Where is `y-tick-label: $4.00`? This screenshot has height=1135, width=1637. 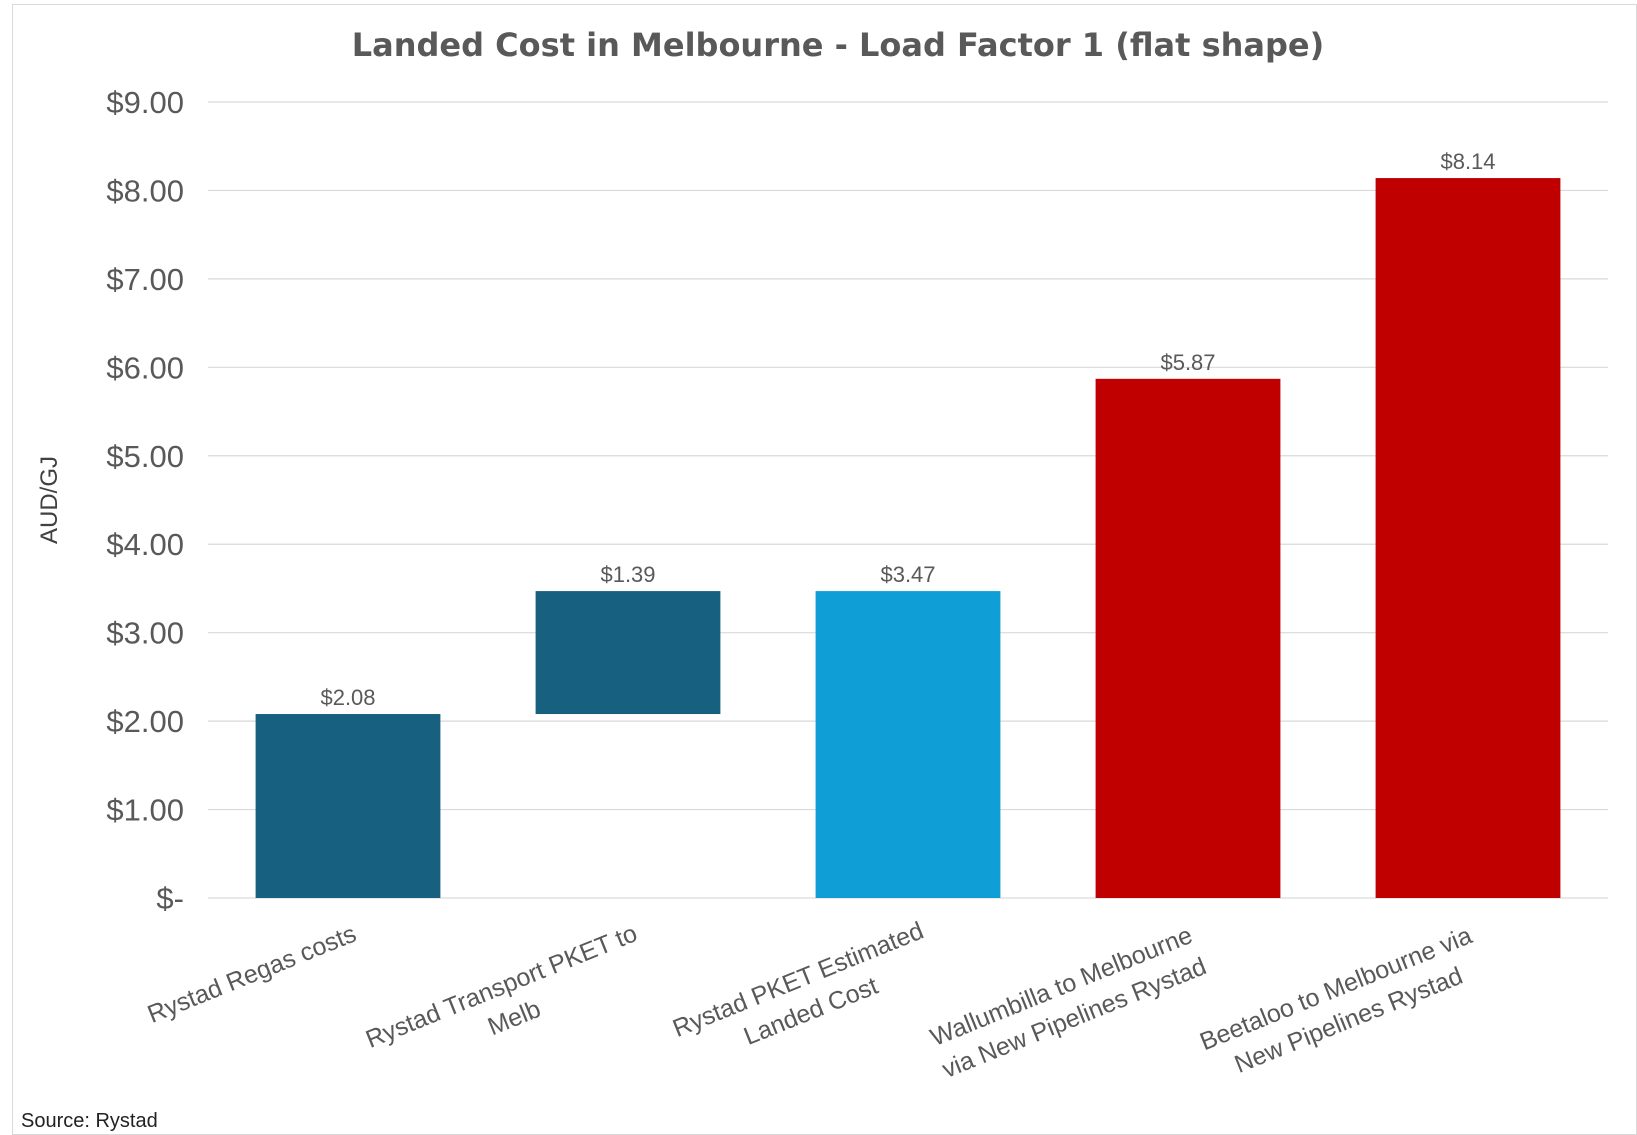
y-tick-label: $4.00 is located at coordinates (145, 544).